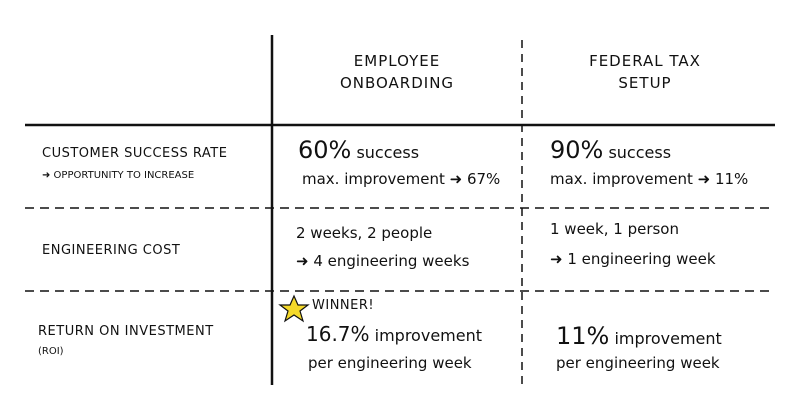 This screenshot has height=420, width=800. What do you see at coordinates (343, 305) in the screenshot?
I see `winner-badge: WINNER!` at bounding box center [343, 305].